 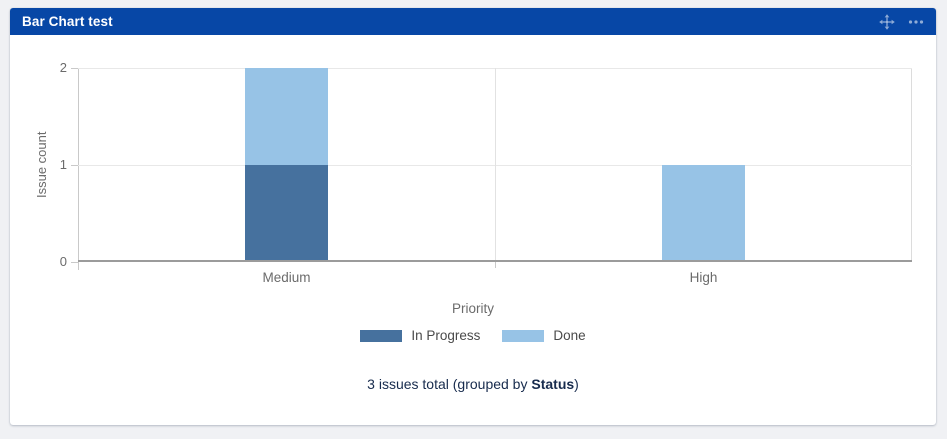 I want to click on x-axis-title: Priority, so click(x=472, y=308).